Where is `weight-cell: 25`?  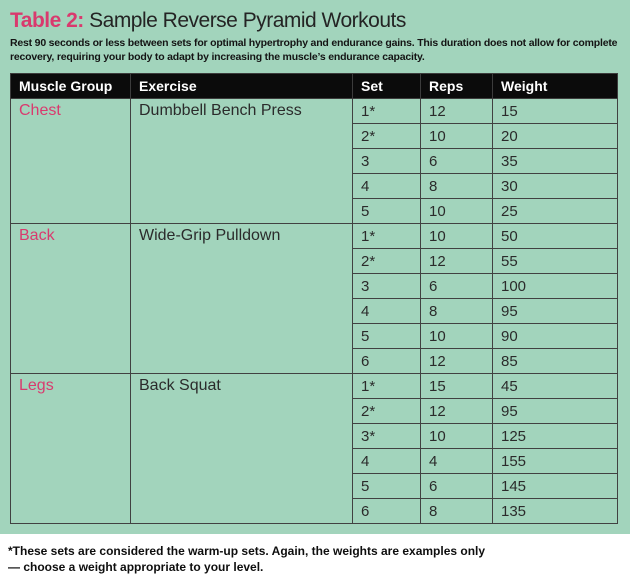 weight-cell: 25 is located at coordinates (555, 211).